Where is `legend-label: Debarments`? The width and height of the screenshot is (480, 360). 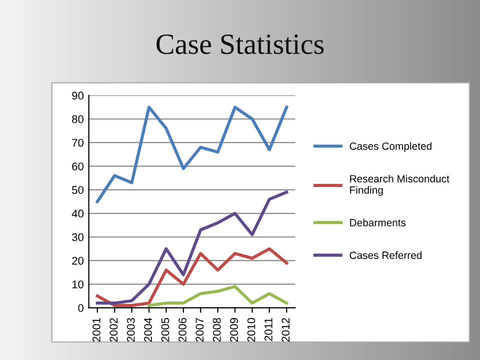 legend-label: Debarments is located at coordinates (378, 222).